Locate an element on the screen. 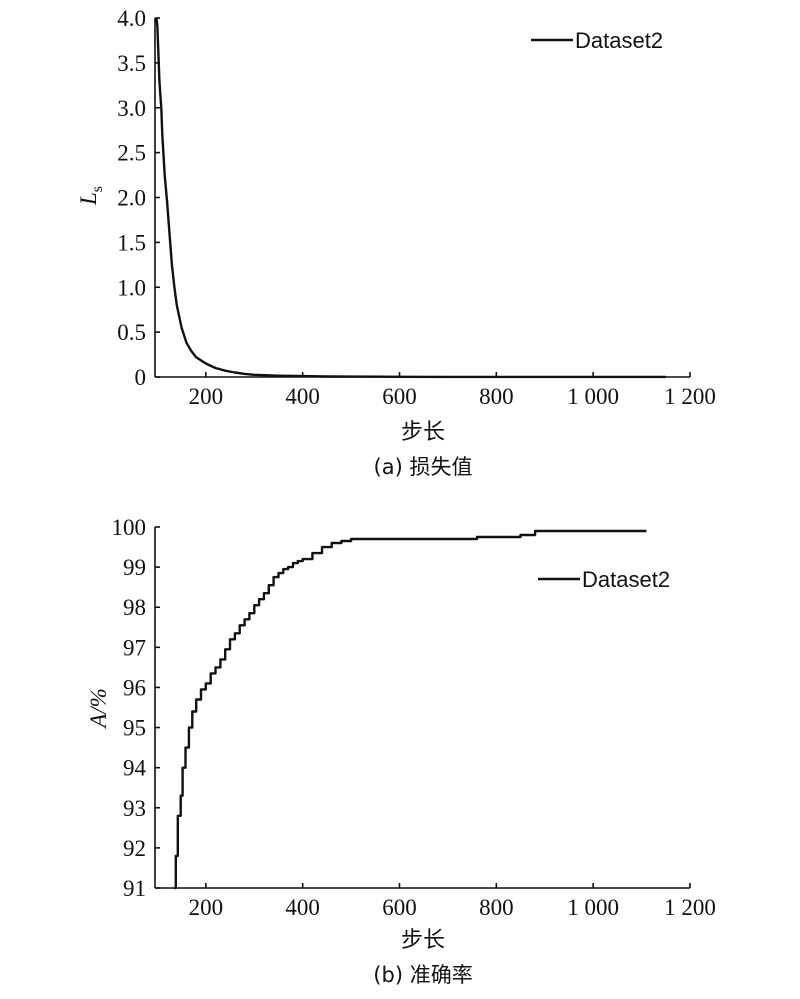 The width and height of the screenshot is (800, 999). loss-x-axis: 200 400 600 800 1 000 1 200 is located at coordinates (435, 390).